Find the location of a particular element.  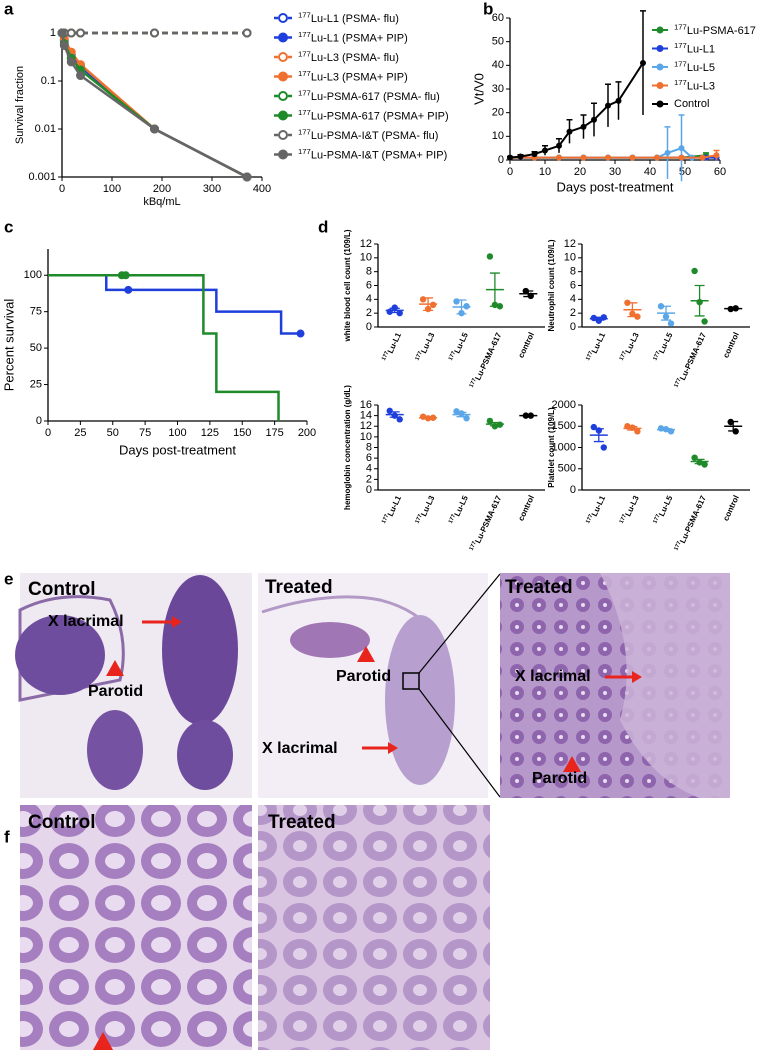

y-tick-label: 60 is located at coordinates (498, 18).